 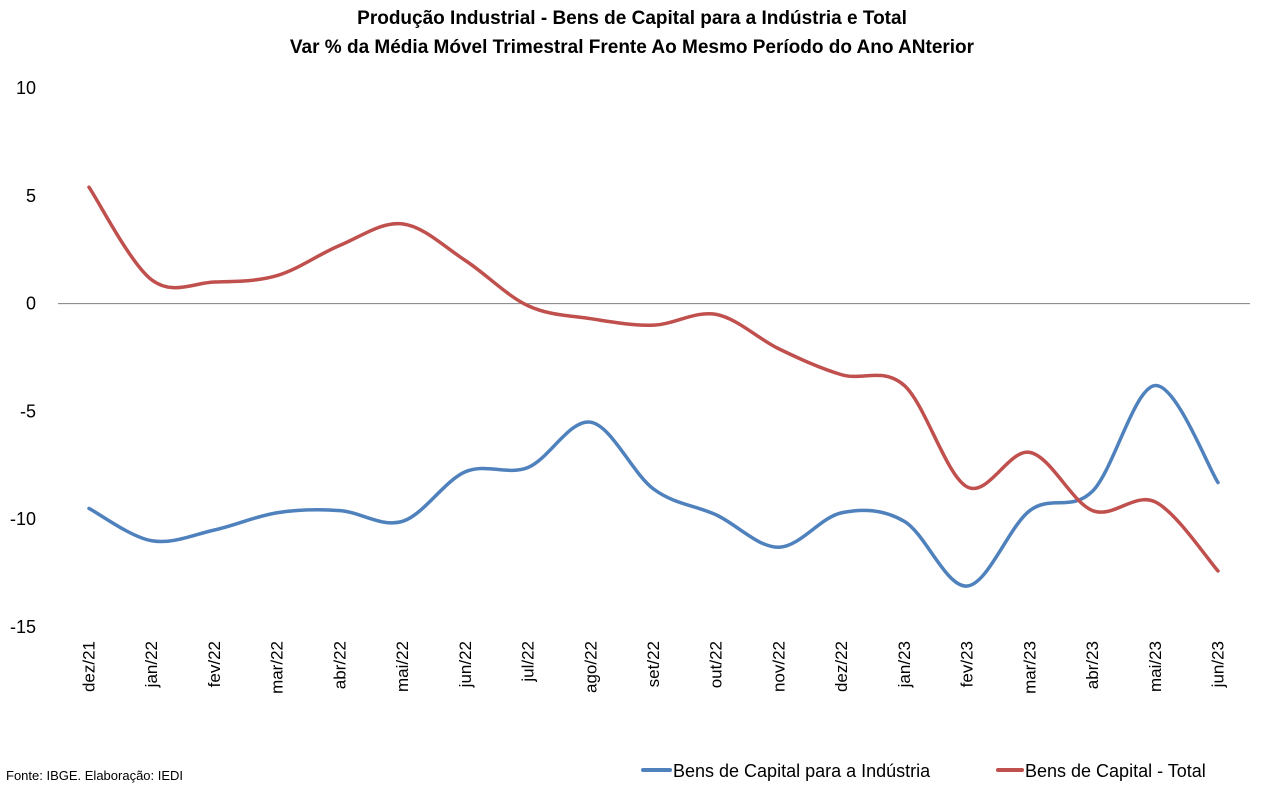 What do you see at coordinates (465, 664) in the screenshot?
I see `x-tick-label: jun/22` at bounding box center [465, 664].